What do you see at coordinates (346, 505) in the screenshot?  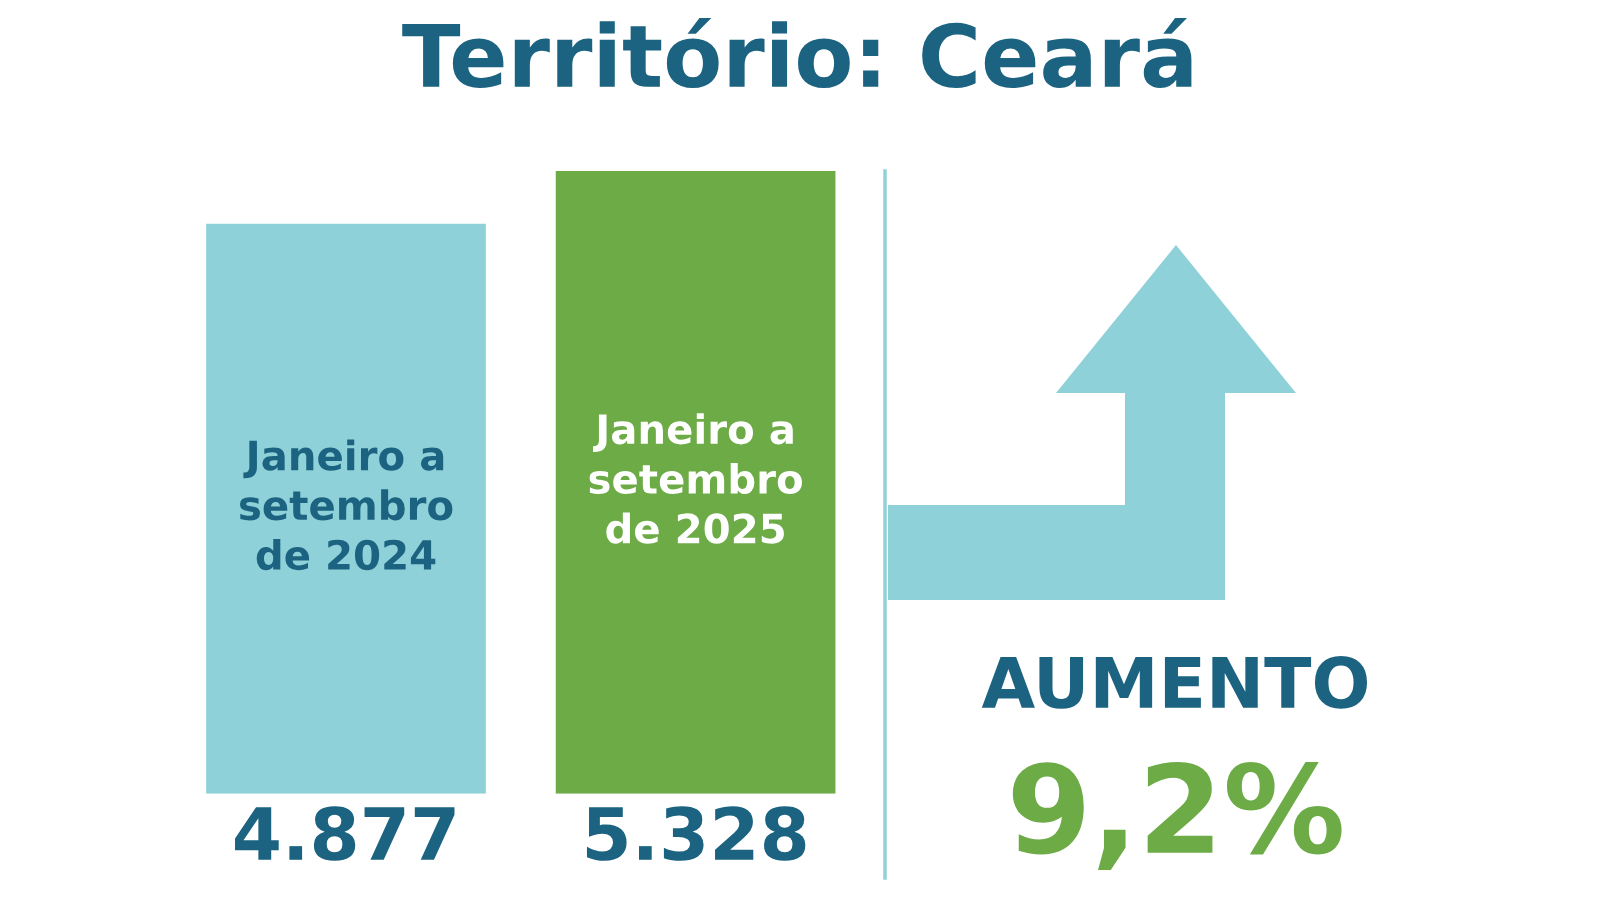 I see `x-tick-label: Janeiro a setembro de 2024` at bounding box center [346, 505].